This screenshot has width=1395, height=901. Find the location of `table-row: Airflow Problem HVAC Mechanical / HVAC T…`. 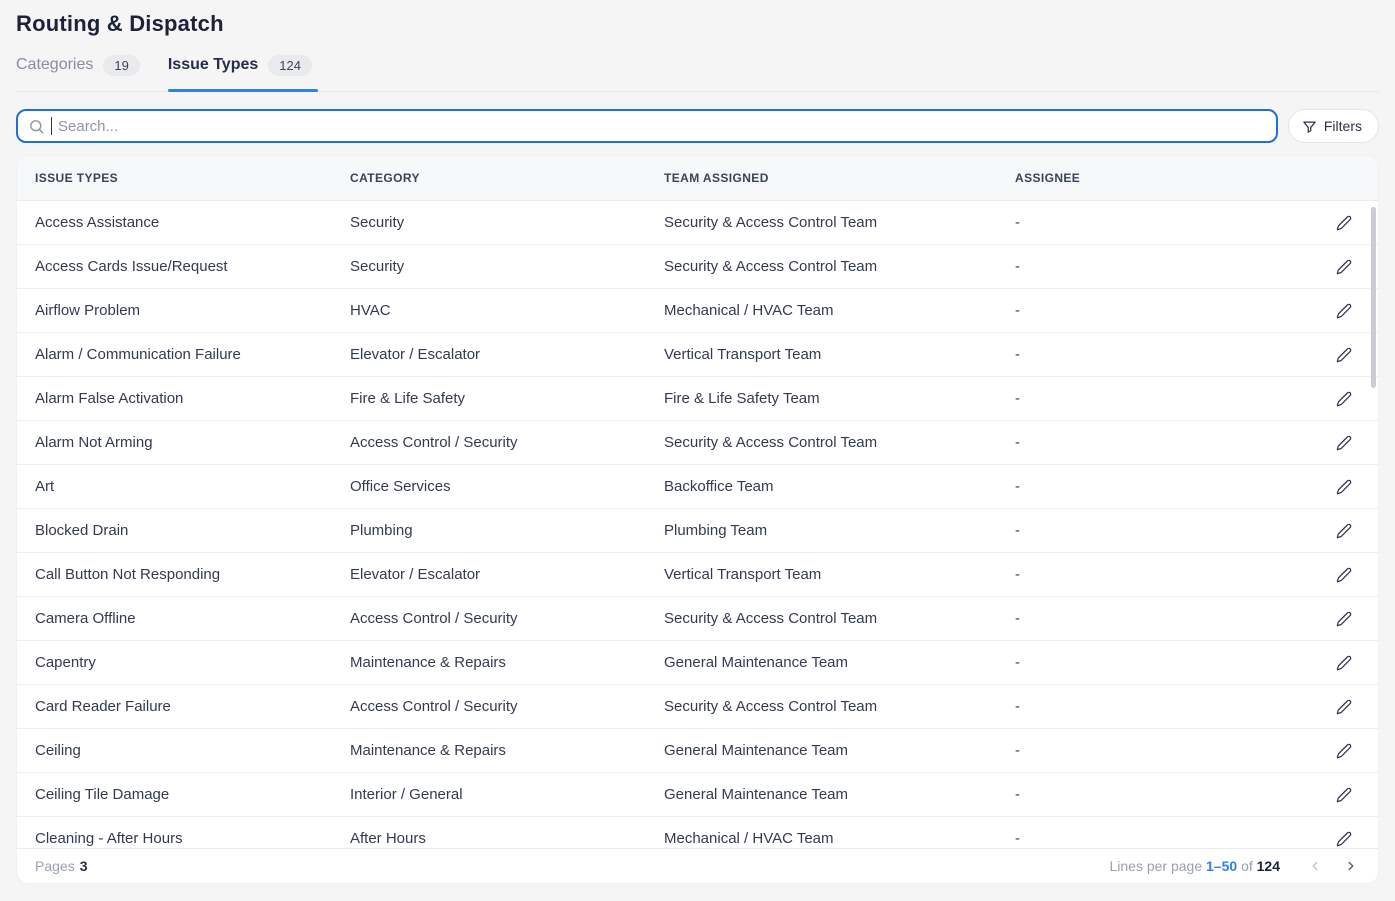

table-row: Airflow Problem HVAC Mechanical / HVAC T… is located at coordinates (697, 311).